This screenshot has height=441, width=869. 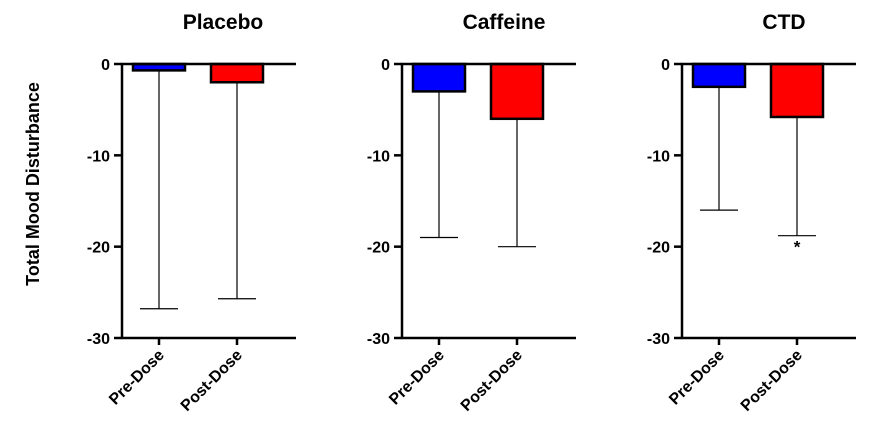 I want to click on y-axis-label: Total Mood Disturbance, so click(x=33, y=184).